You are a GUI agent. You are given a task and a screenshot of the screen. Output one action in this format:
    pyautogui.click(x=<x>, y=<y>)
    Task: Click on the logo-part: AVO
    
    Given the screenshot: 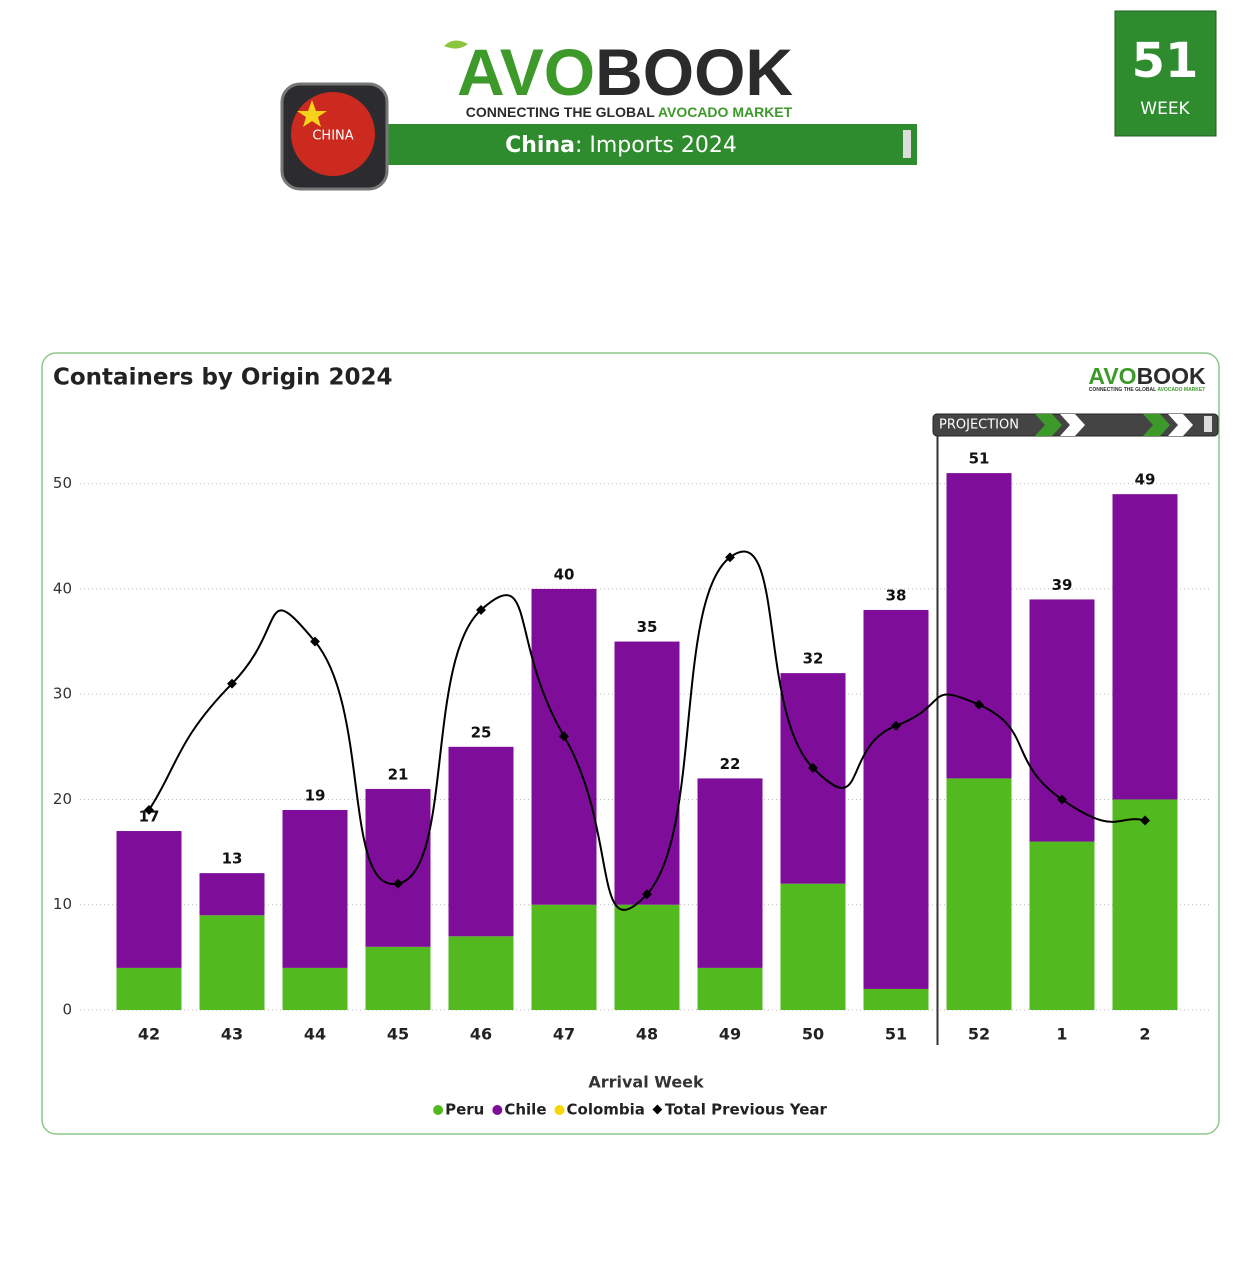 What is the action you would take?
    pyautogui.click(x=526, y=72)
    